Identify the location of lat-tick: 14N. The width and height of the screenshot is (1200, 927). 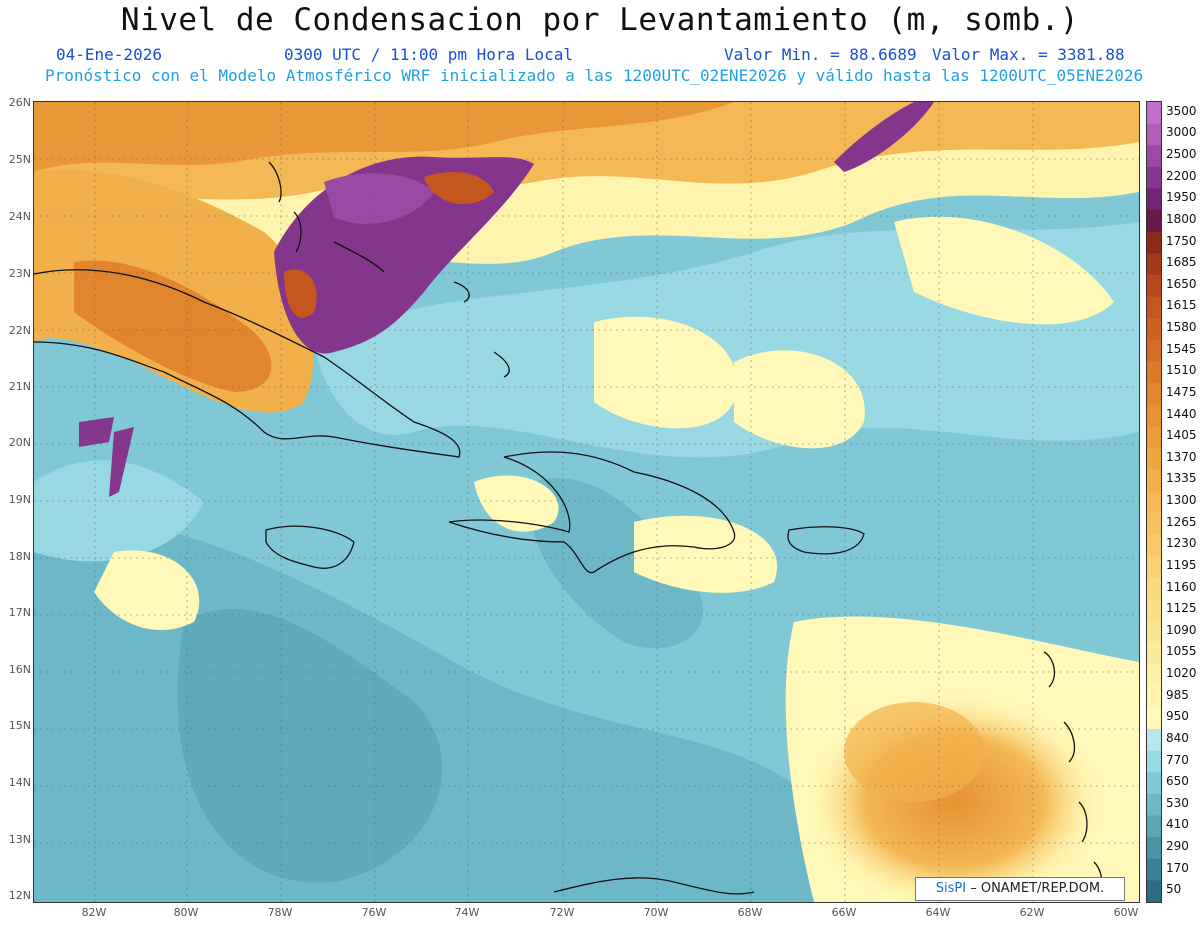
(19, 782).